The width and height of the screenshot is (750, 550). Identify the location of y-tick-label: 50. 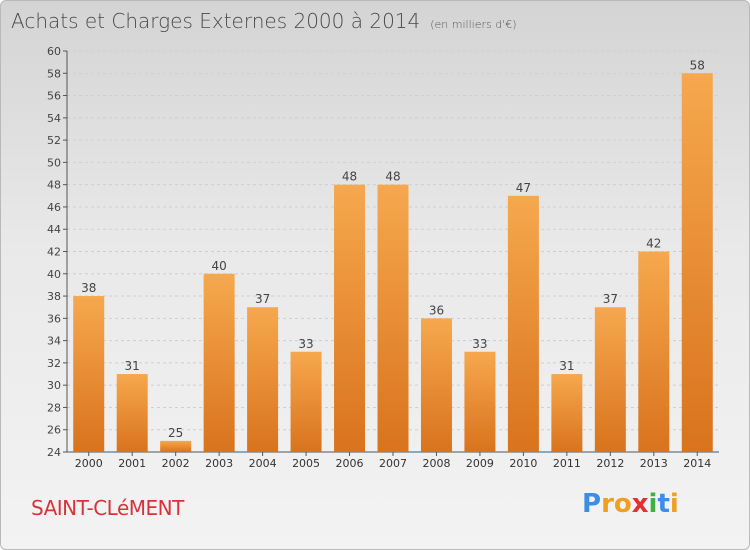
(54, 162).